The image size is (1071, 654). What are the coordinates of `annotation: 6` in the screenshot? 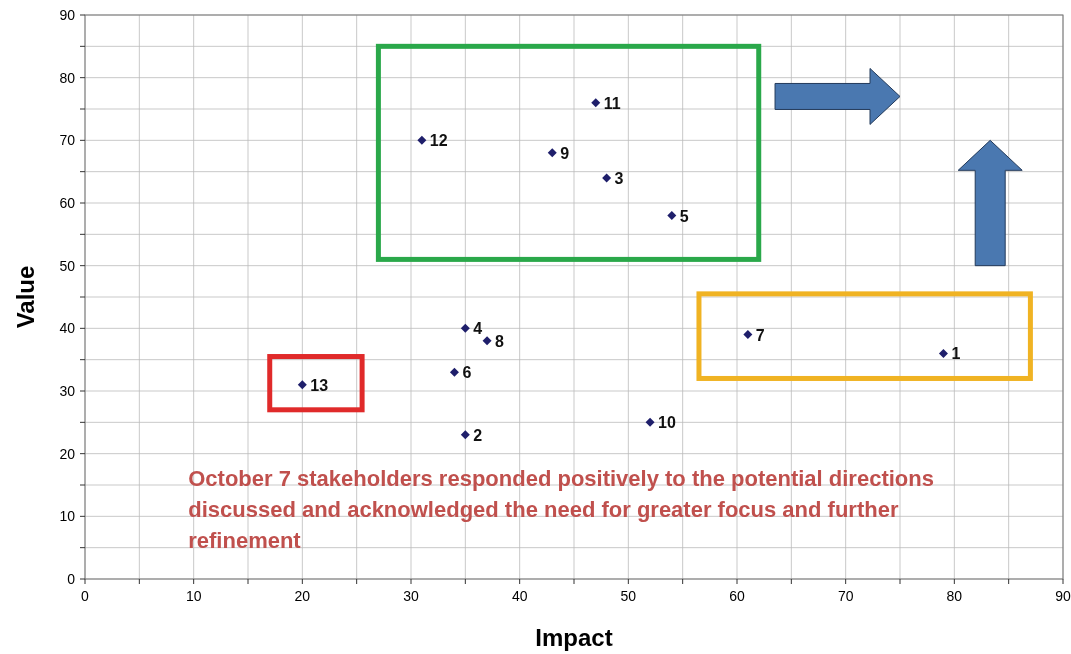 It's located at (467, 373).